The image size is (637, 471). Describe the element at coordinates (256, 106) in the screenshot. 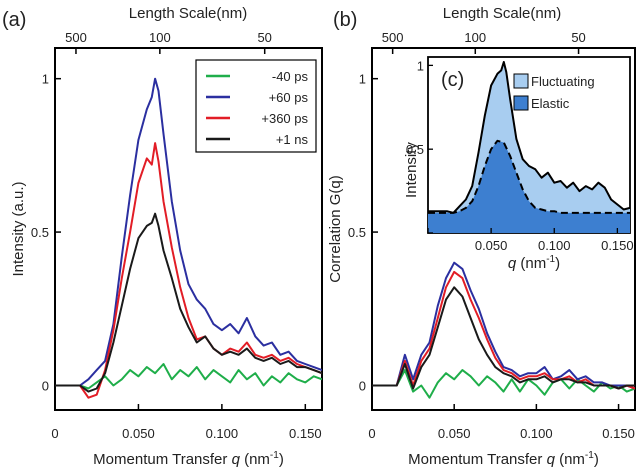

I see `legend: -40 ps +60 ps +360 ps +1 ns` at that location.